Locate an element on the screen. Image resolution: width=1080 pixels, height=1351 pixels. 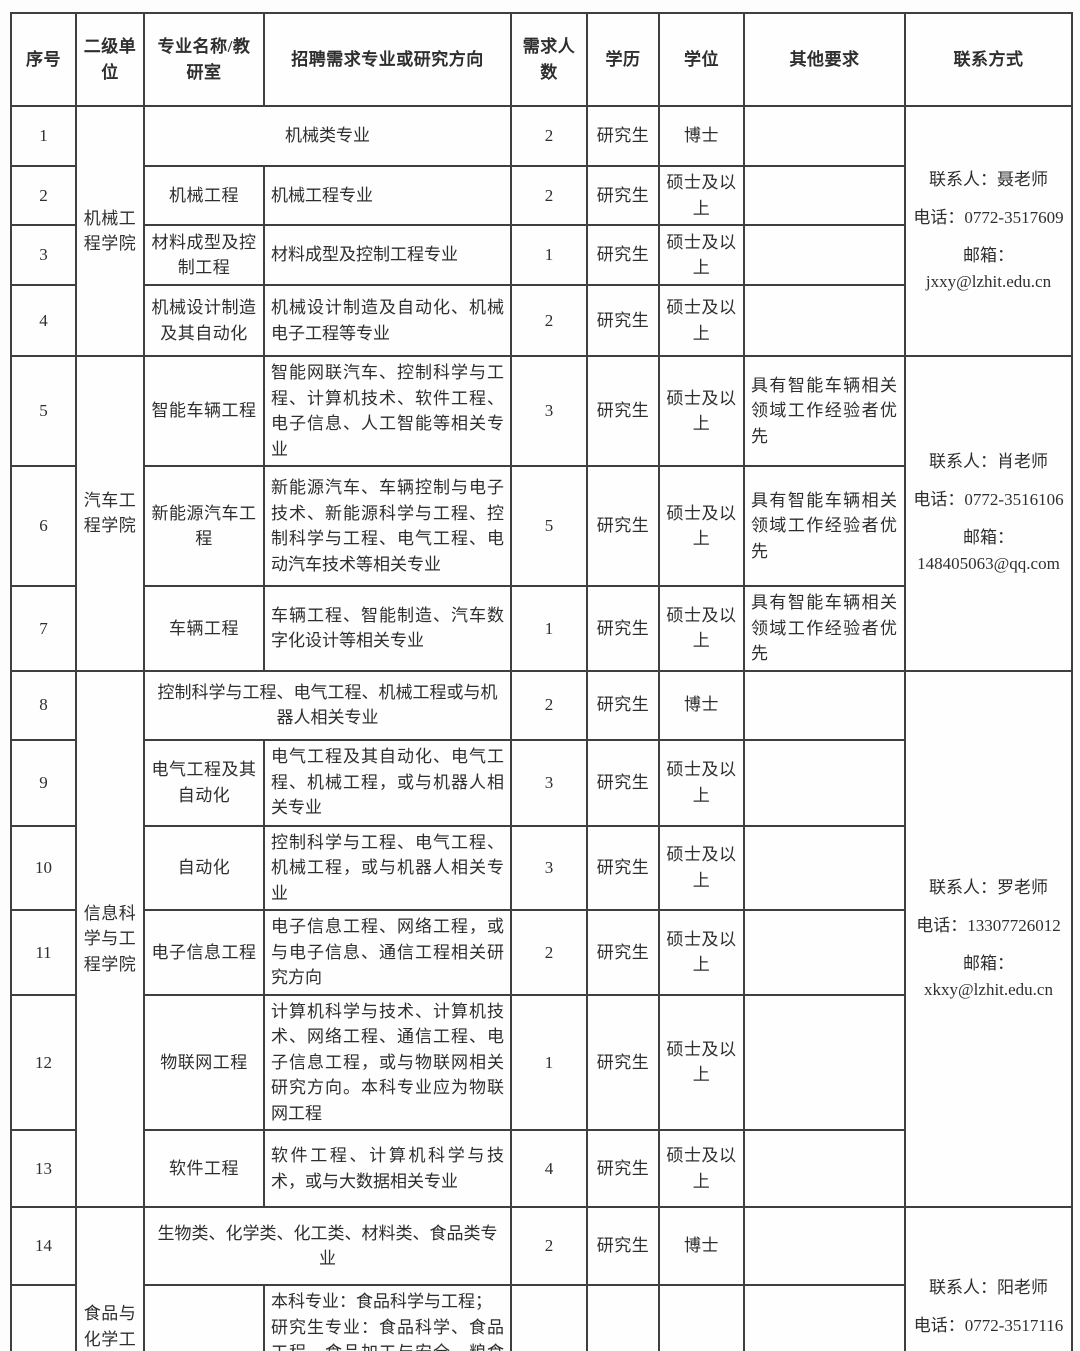
cell-demand: 控制科学与工程、电气工程、机械工程或与机器人相关专业 is located at coordinates (327, 705).